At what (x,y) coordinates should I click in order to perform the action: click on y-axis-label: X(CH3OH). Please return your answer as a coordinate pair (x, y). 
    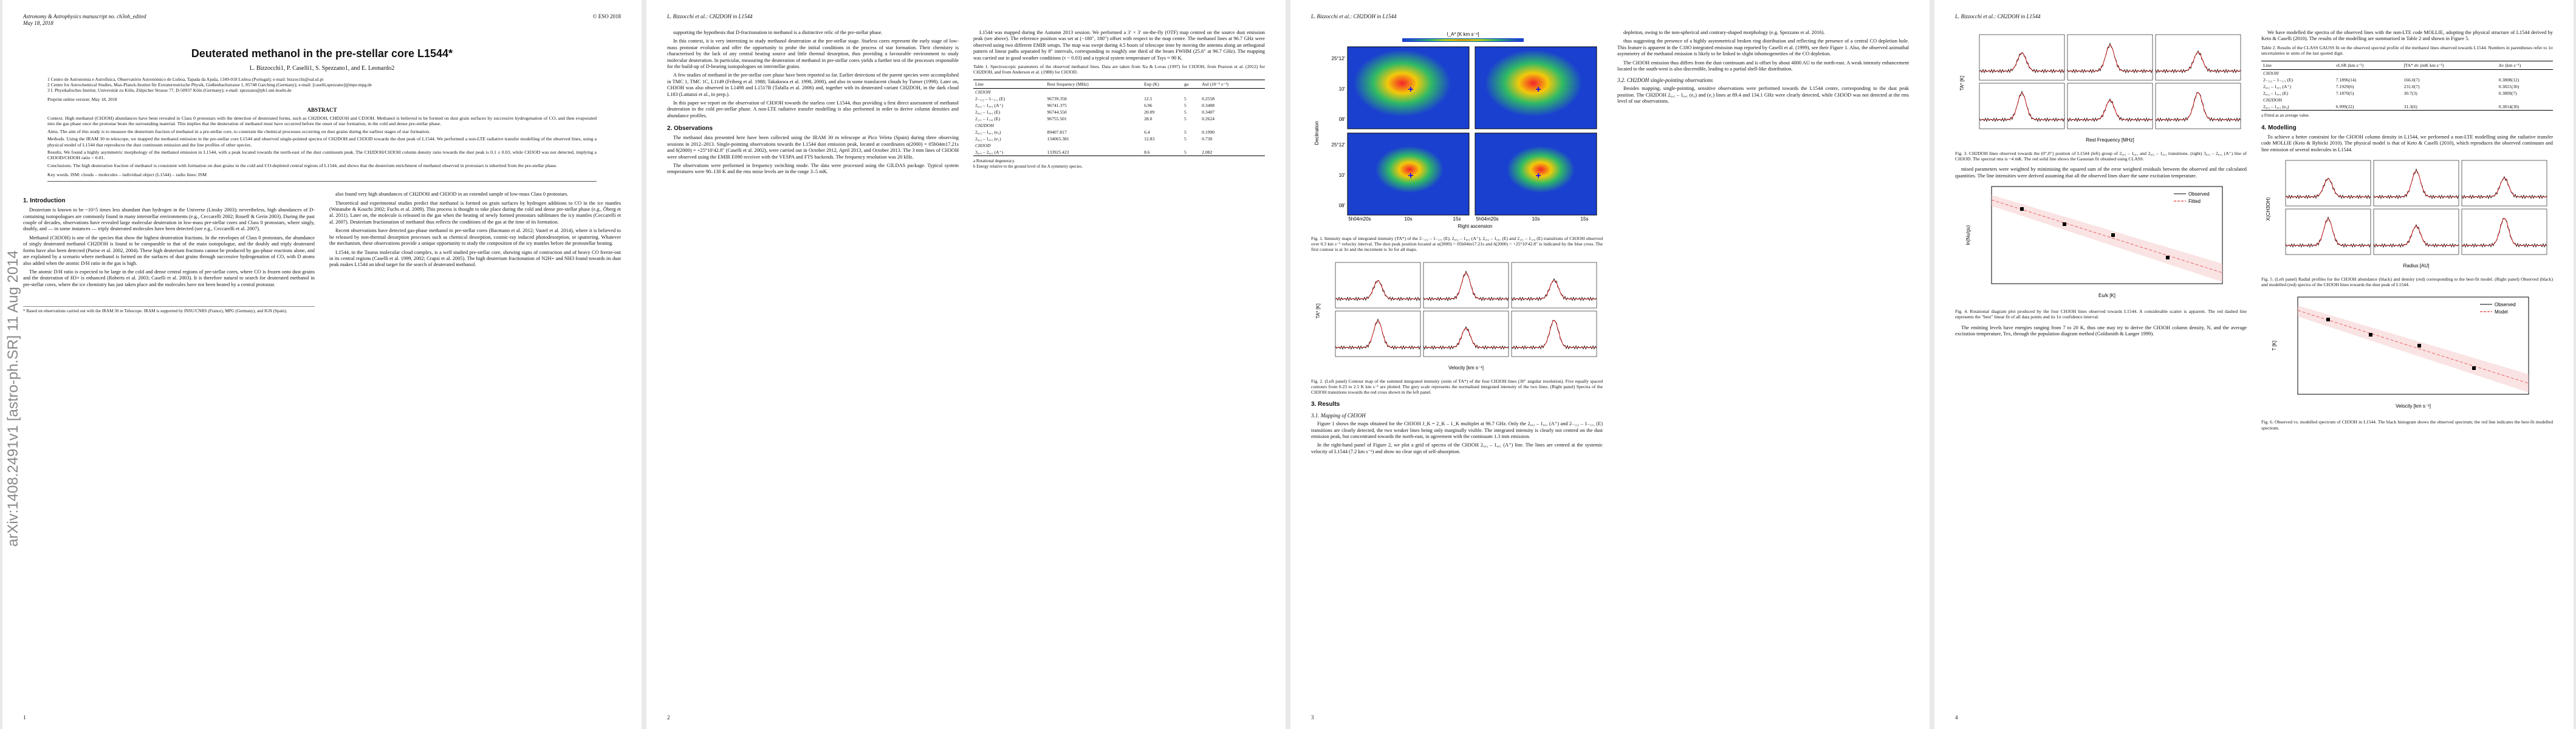
    Looking at the image, I should click on (2268, 209).